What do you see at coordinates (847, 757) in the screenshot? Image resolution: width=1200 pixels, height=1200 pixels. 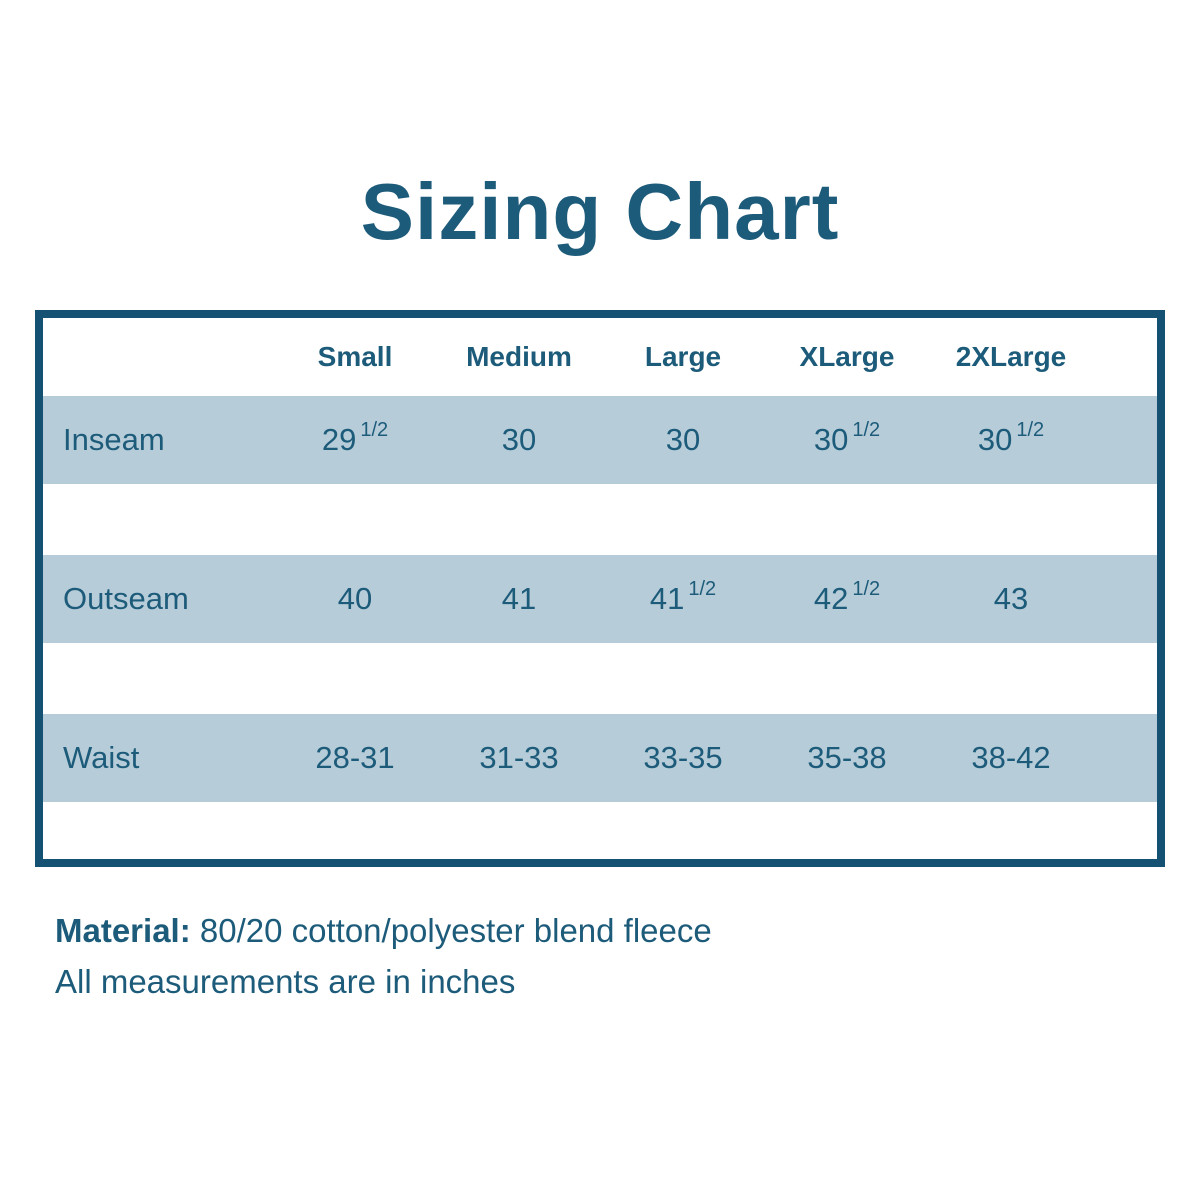 I see `table-cell-waist-xlarge: 35-38` at bounding box center [847, 757].